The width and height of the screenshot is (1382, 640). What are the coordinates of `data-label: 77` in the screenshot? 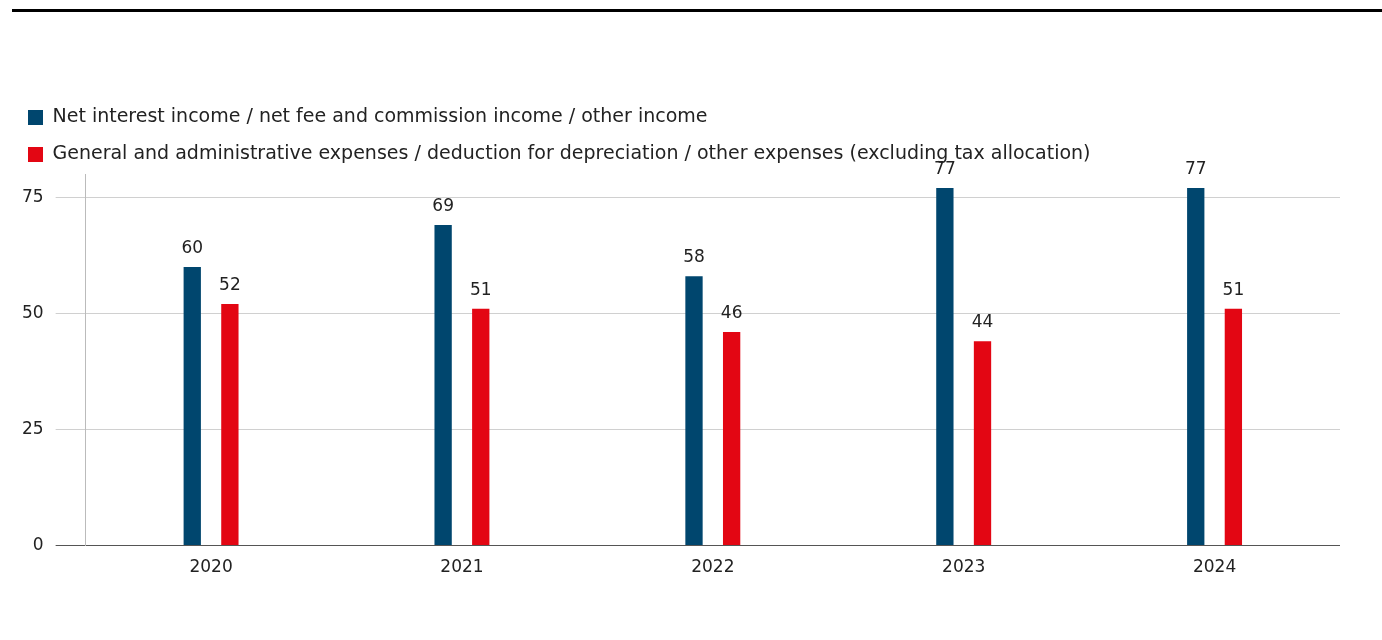 It's located at (1195, 167).